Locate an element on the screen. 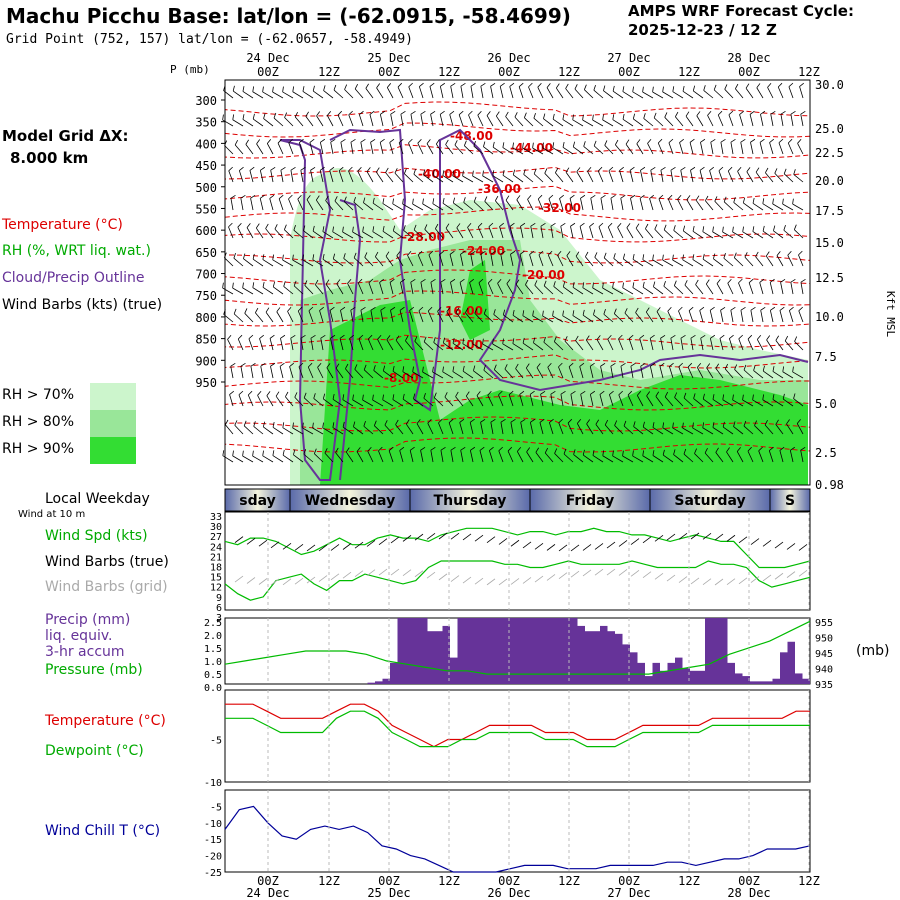 The width and height of the screenshot is (900, 900). wind-10m-label: Wind at 10 m is located at coordinates (52, 514).